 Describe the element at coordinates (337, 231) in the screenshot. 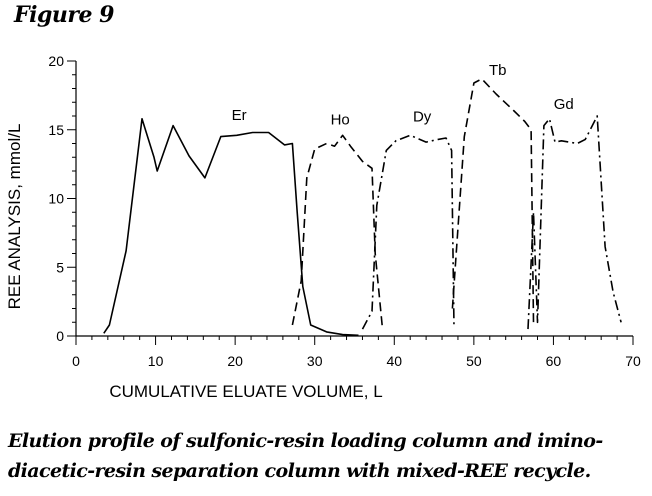

I see `series-line-ho` at that location.